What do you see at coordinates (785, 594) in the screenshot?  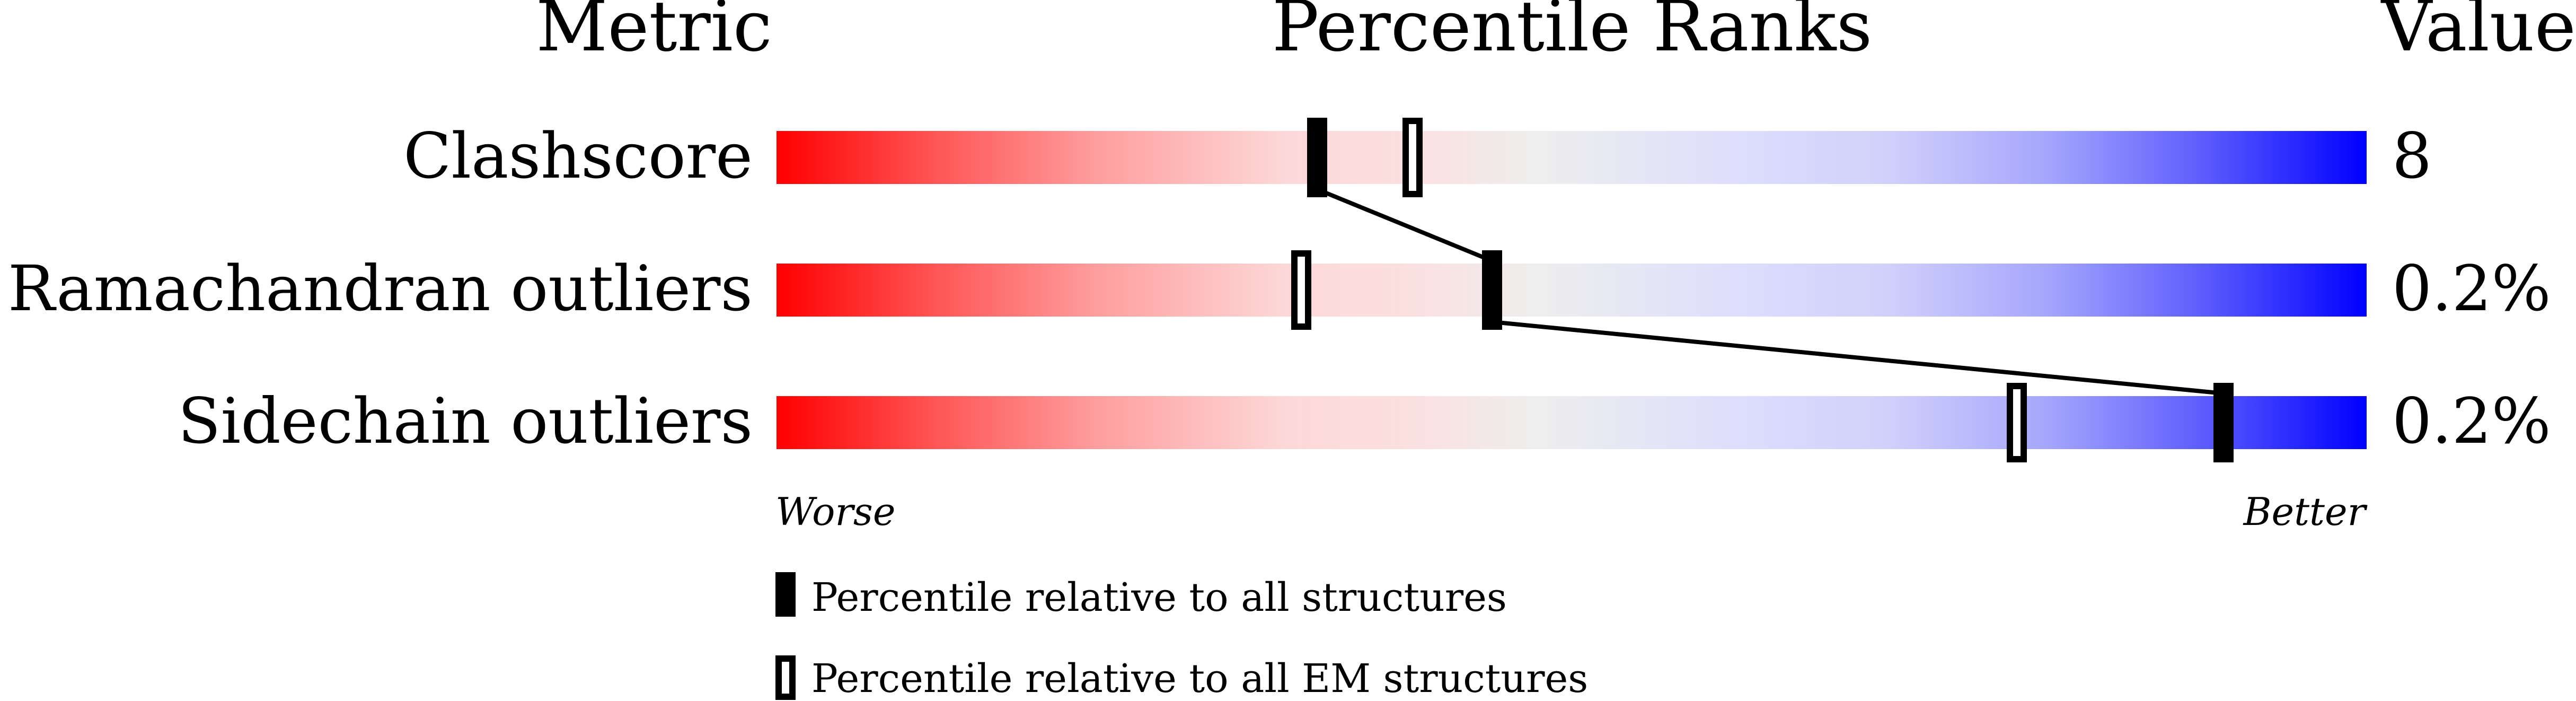 I see `legend-filled-marker` at bounding box center [785, 594].